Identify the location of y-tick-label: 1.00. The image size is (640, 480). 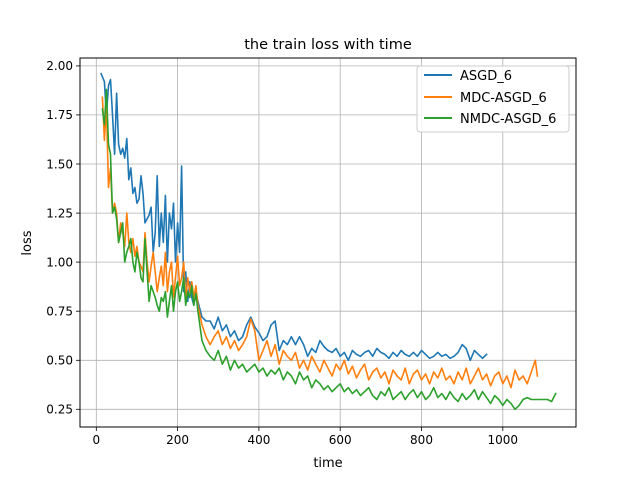
(59, 262).